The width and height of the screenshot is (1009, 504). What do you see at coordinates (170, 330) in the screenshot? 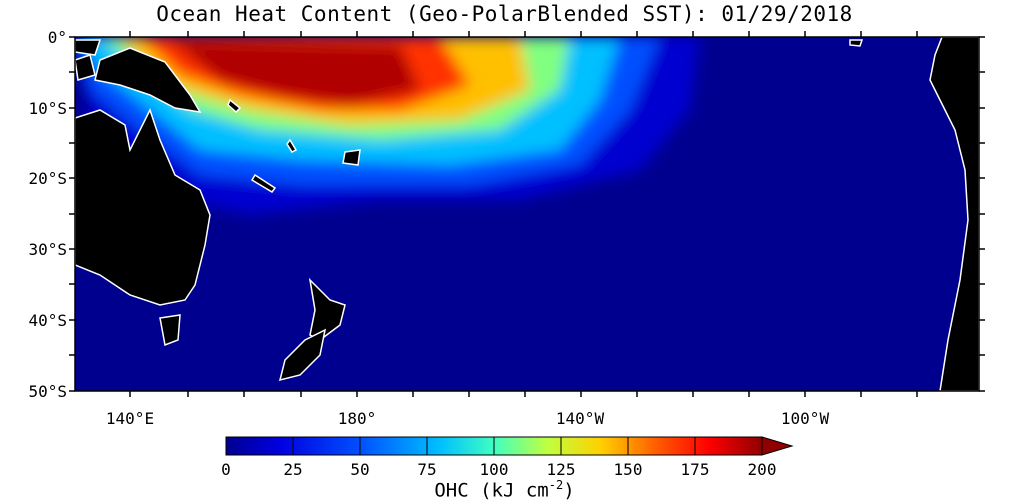
I see `tasmania` at bounding box center [170, 330].